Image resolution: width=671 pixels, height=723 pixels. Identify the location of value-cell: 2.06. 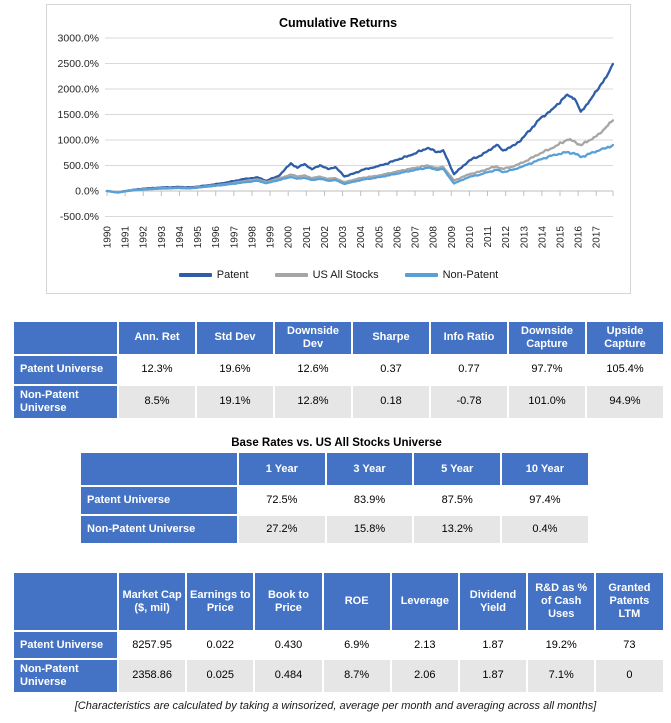
(424, 676).